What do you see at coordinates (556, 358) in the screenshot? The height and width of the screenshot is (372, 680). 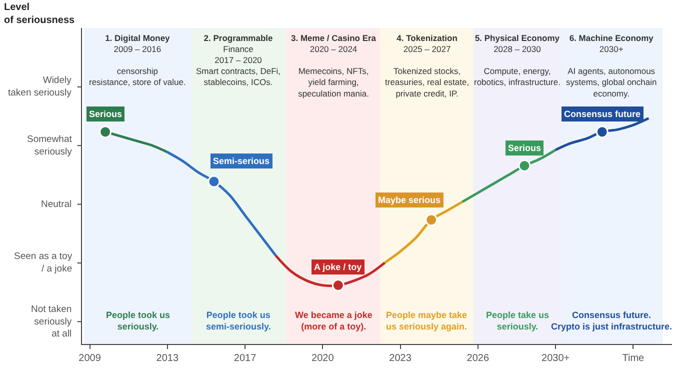 I see `x-tick-label: 2030+` at bounding box center [556, 358].